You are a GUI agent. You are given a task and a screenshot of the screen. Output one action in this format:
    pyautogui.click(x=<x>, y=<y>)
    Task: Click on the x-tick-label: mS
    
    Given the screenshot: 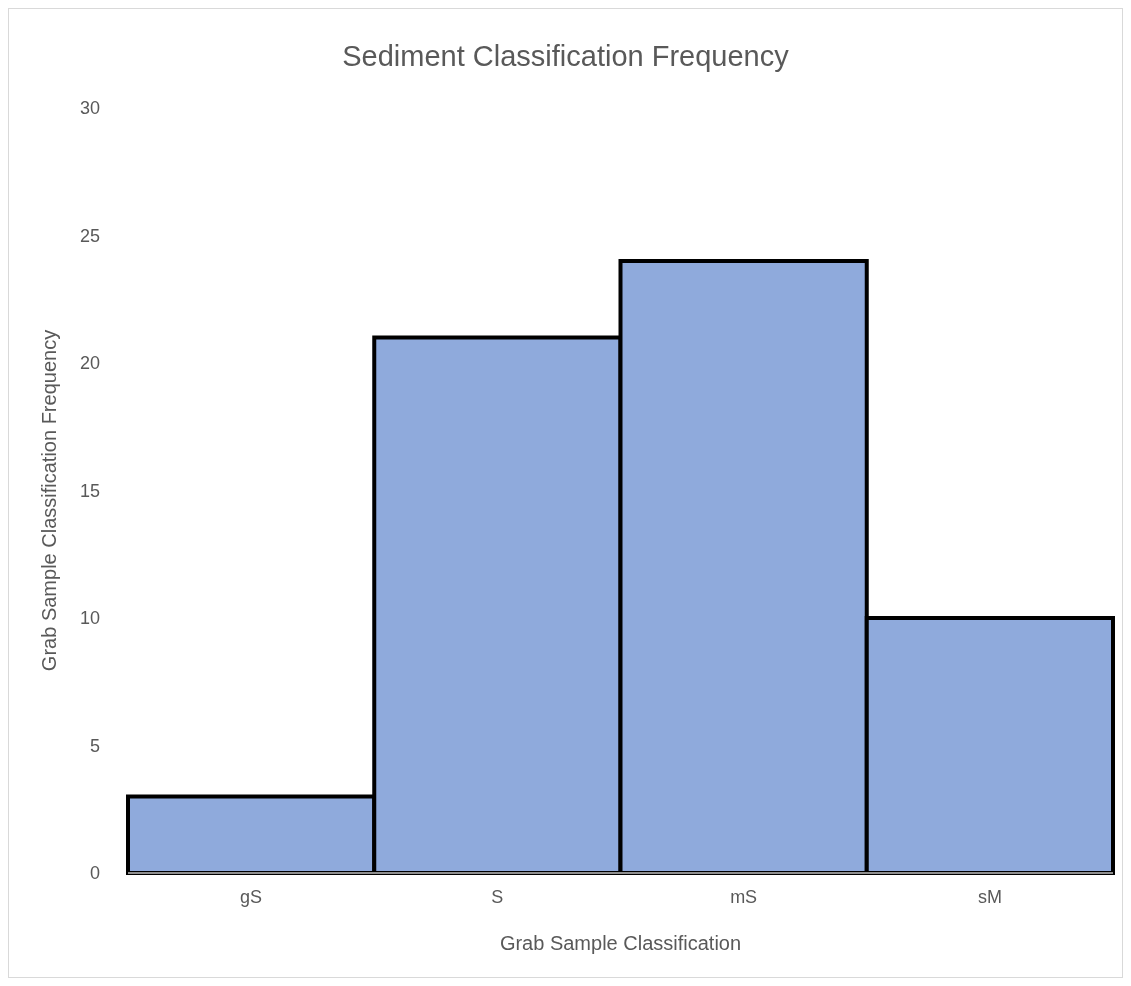 What is the action you would take?
    pyautogui.click(x=744, y=897)
    